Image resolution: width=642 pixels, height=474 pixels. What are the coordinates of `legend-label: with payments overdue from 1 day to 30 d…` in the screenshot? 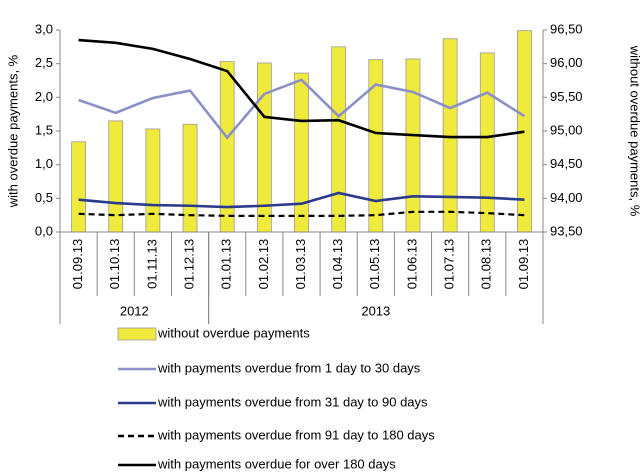 It's located at (289, 367).